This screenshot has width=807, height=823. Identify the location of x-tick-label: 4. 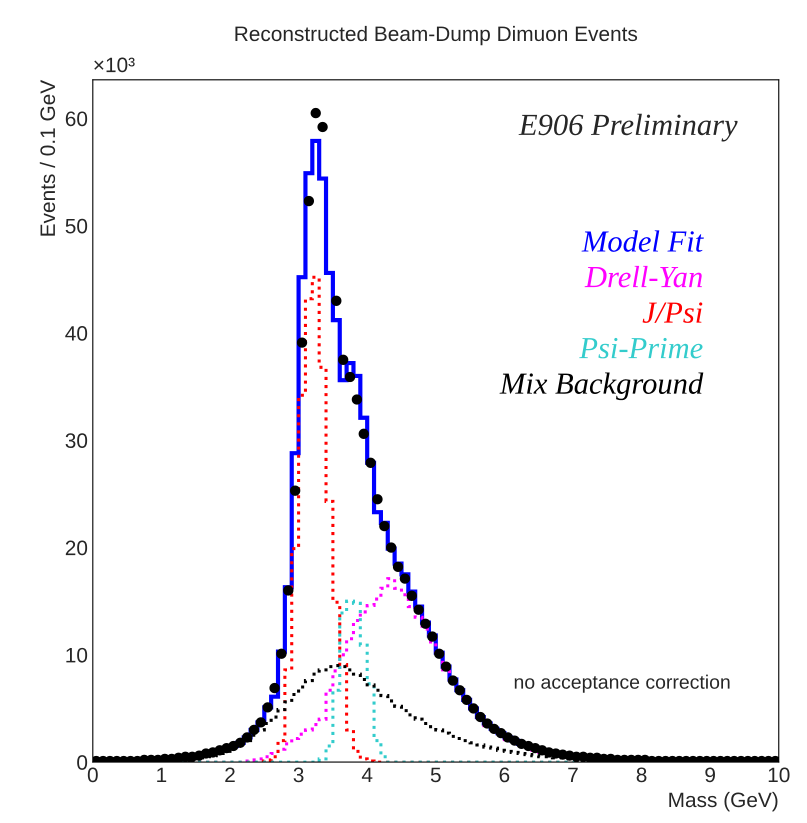
(367, 775).